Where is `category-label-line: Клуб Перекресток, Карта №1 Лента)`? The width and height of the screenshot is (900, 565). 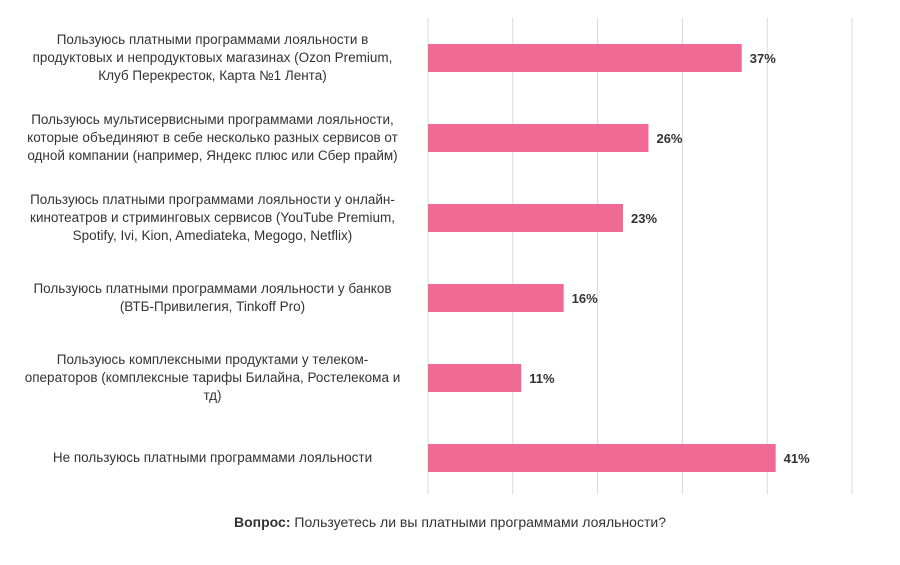 category-label-line: Клуб Перекресток, Карта №1 Лента) is located at coordinates (212, 75).